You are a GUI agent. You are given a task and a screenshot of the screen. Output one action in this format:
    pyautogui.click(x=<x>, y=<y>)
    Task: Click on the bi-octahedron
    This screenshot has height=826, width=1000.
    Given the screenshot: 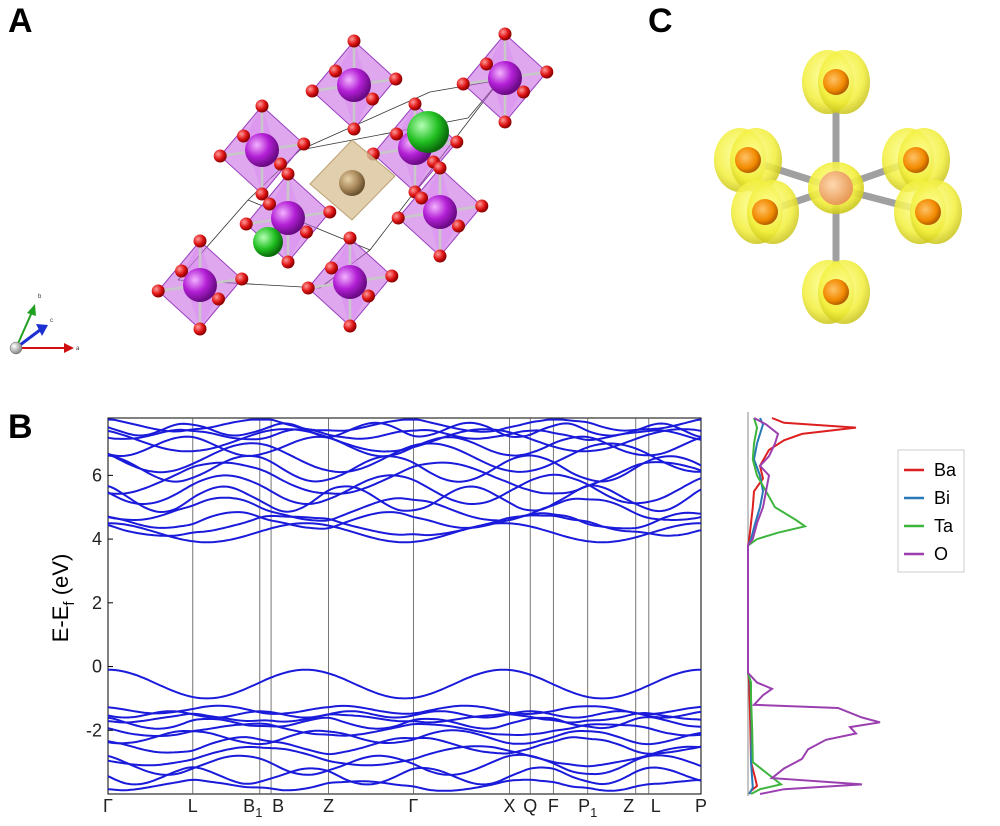 What is the action you would take?
    pyautogui.click(x=352, y=180)
    